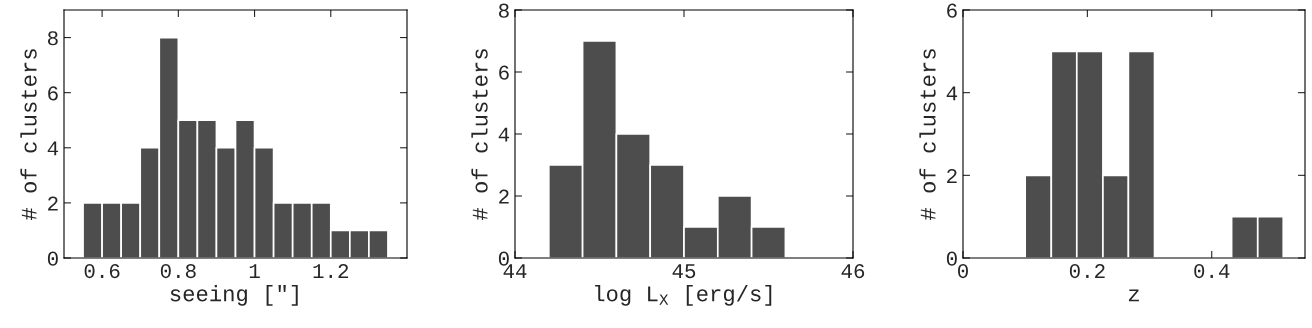  I want to click on x-axis-title: log L$_{X}$ [erg/s], so click(683, 295).